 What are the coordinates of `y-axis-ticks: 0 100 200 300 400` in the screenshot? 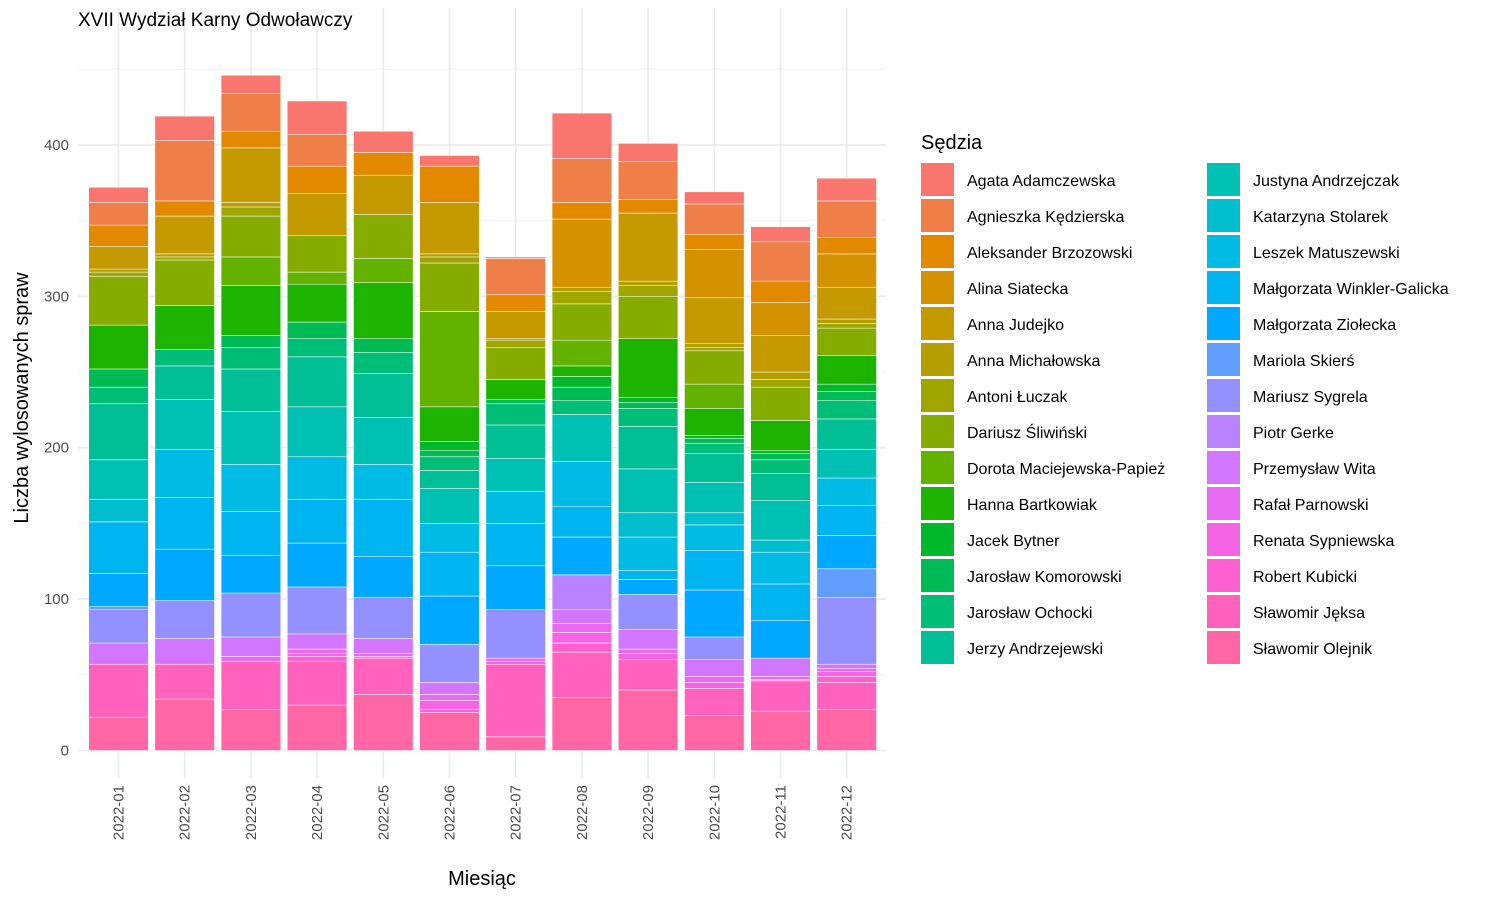 It's located at (56, 448).